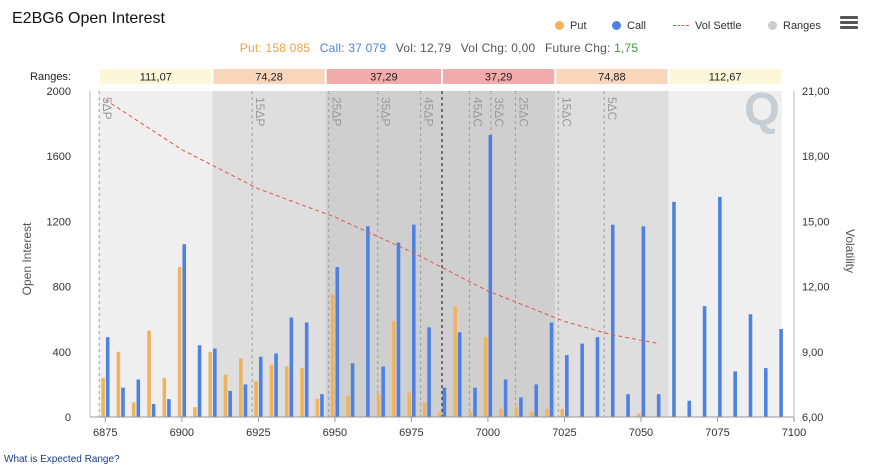 The height and width of the screenshot is (472, 878). I want to click on watermark-logo: Q, so click(762, 109).